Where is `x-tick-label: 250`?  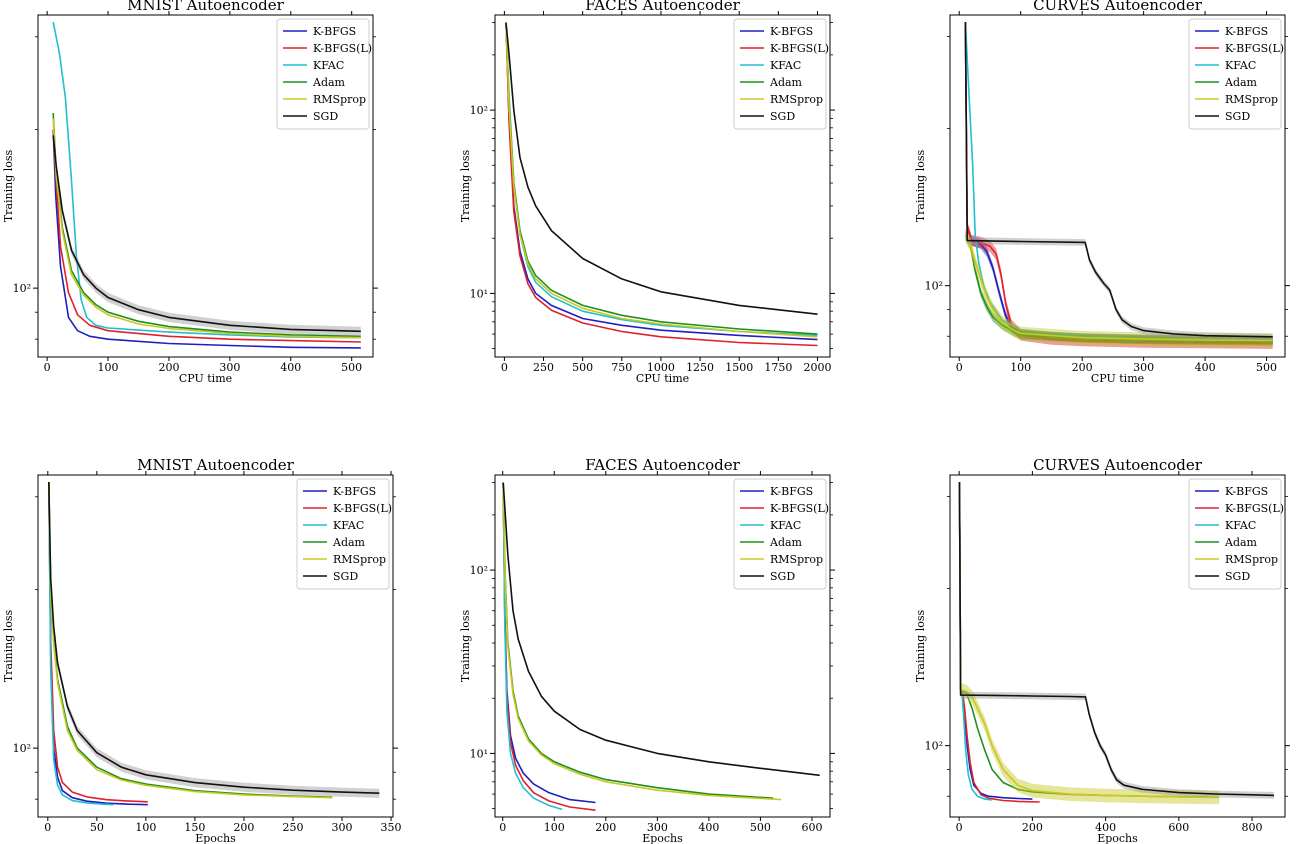 x-tick-label: 250 is located at coordinates (292, 827).